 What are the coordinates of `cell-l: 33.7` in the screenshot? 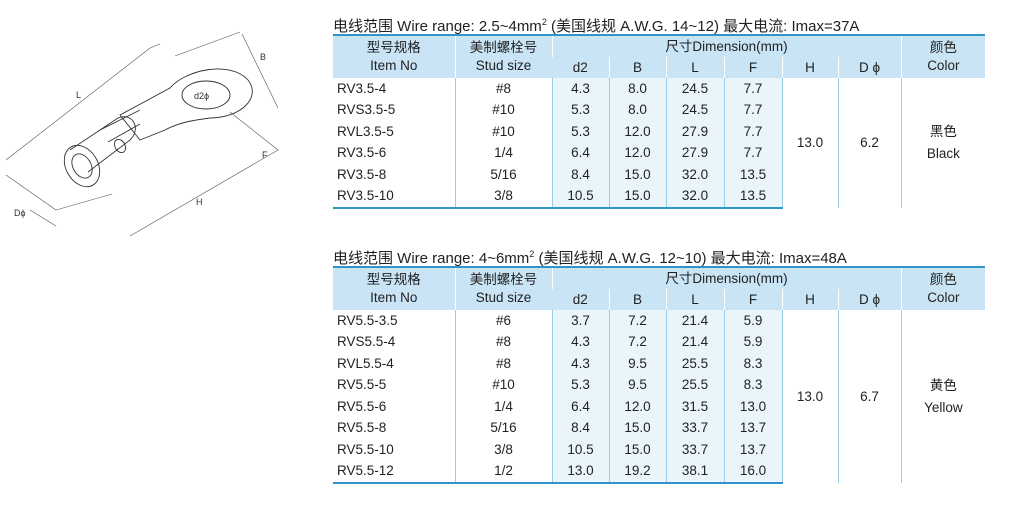 It's located at (694, 428).